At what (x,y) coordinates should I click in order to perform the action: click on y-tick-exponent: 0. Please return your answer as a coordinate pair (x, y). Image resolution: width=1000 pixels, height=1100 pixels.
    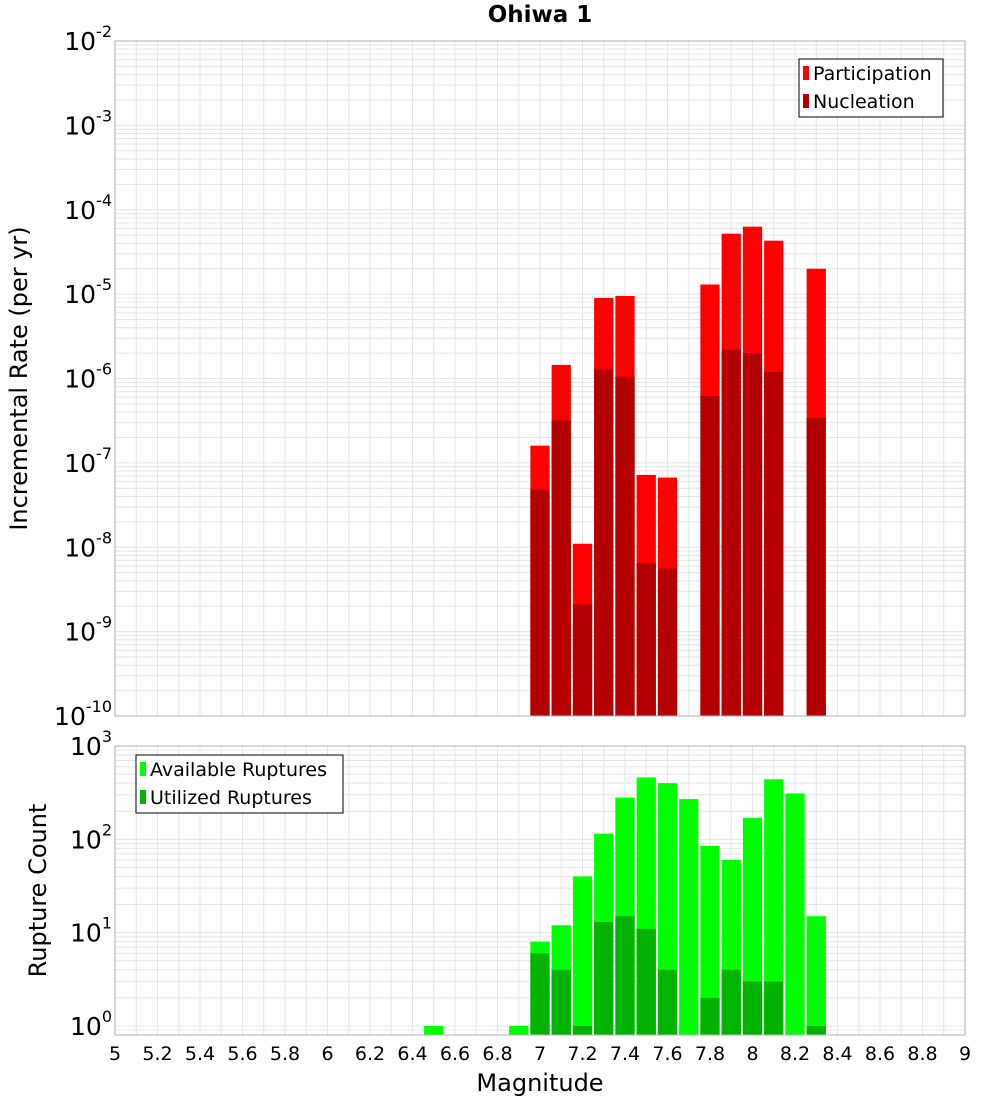
    Looking at the image, I should click on (107, 1016).